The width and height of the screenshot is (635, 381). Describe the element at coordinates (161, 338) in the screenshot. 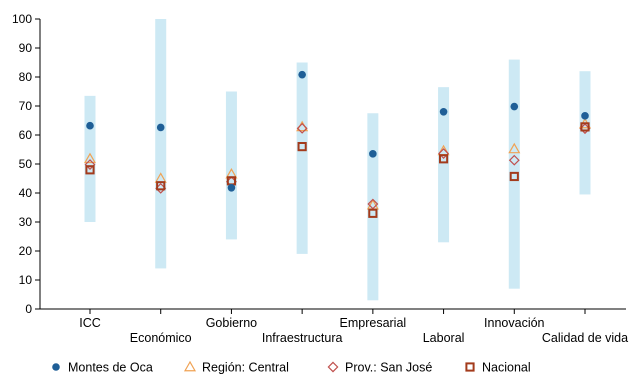

I see `x-tick-label: Económico` at that location.